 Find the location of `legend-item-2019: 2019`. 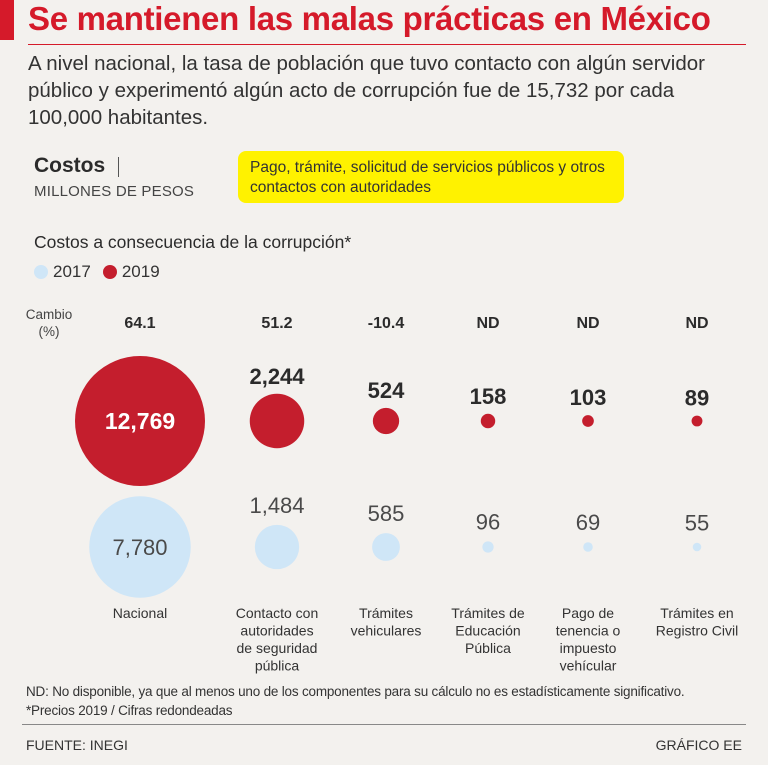

legend-item-2019: 2019 is located at coordinates (131, 272).